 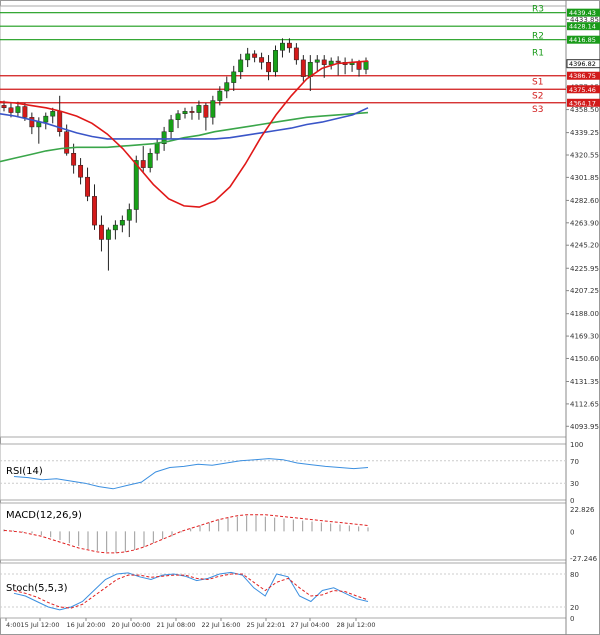 I want to click on stoch-k-line, so click(x=191, y=591).